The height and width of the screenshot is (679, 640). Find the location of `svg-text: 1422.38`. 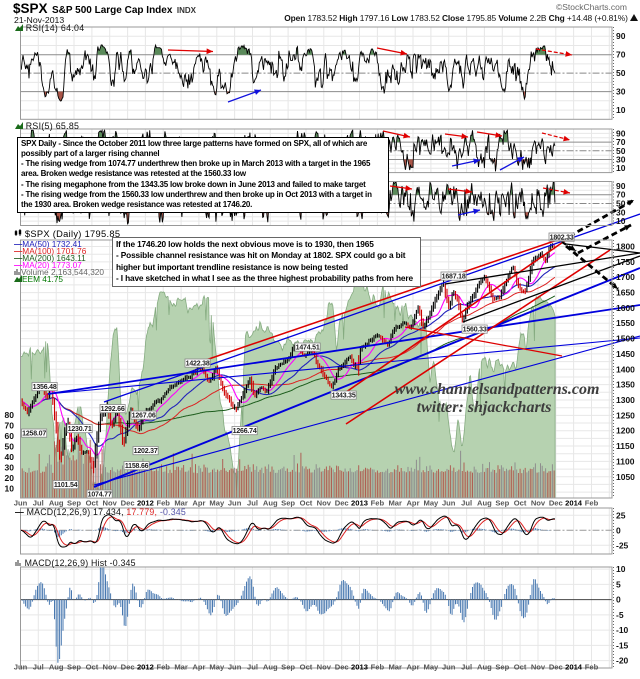

svg-text: 1422.38 is located at coordinates (198, 364).